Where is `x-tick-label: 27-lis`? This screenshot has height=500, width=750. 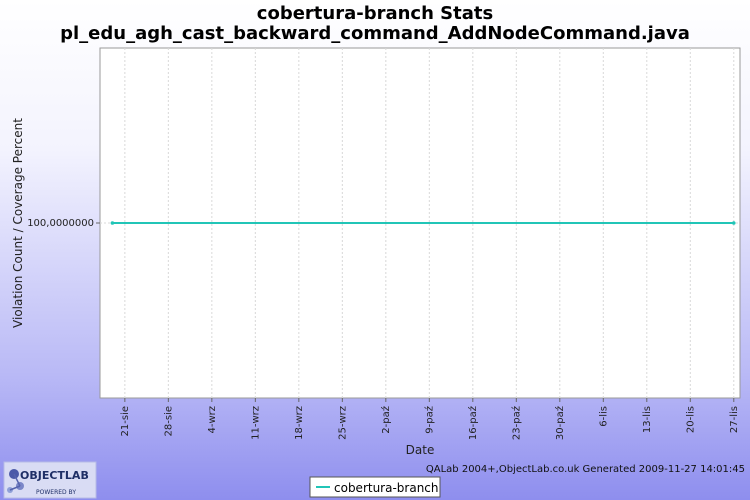
x-tick-label: 27-lis is located at coordinates (734, 419).